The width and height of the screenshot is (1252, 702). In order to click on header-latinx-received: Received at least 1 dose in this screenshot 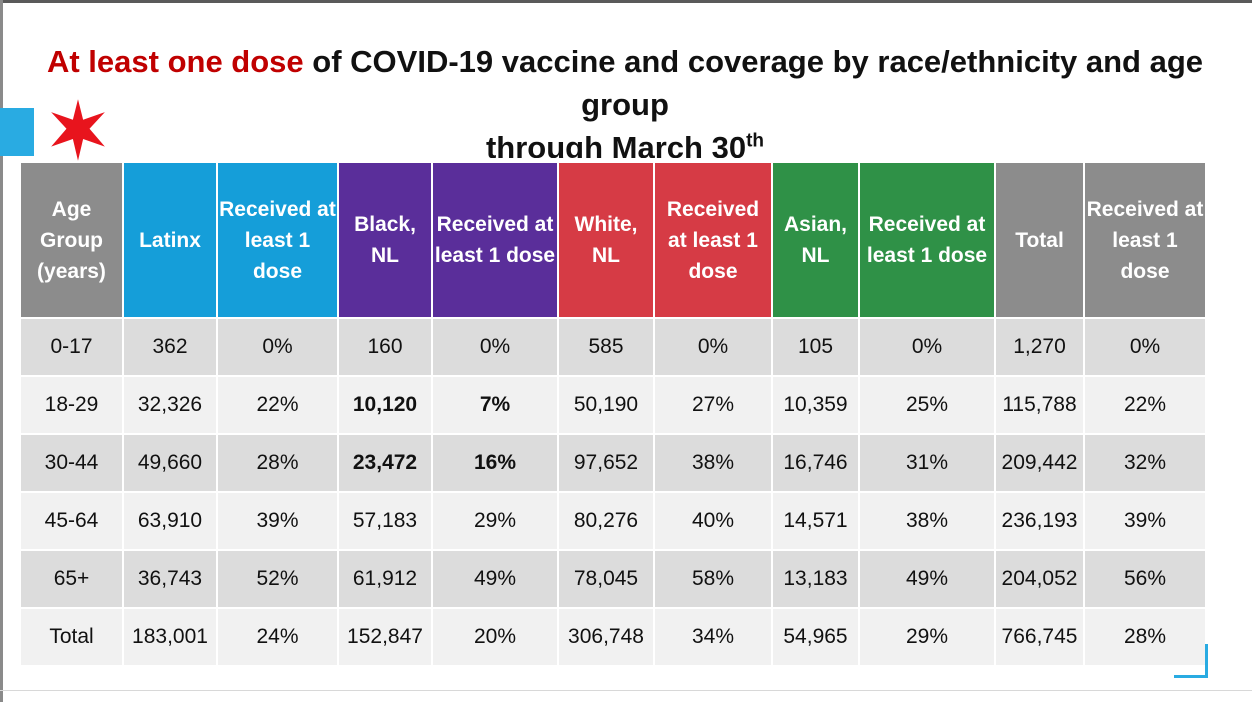, I will do `click(277, 240)`.